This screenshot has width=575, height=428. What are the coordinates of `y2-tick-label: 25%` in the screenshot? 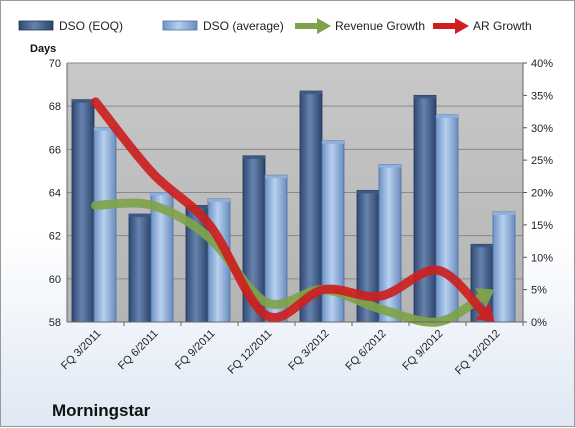 It's located at (542, 161).